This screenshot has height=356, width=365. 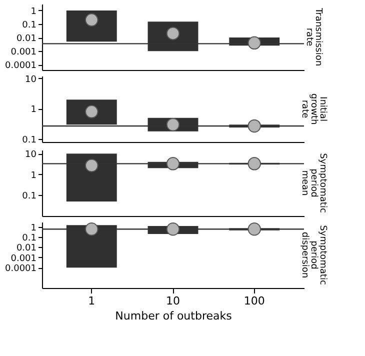 I want to click on x-tick-label: 1, so click(x=92, y=301).